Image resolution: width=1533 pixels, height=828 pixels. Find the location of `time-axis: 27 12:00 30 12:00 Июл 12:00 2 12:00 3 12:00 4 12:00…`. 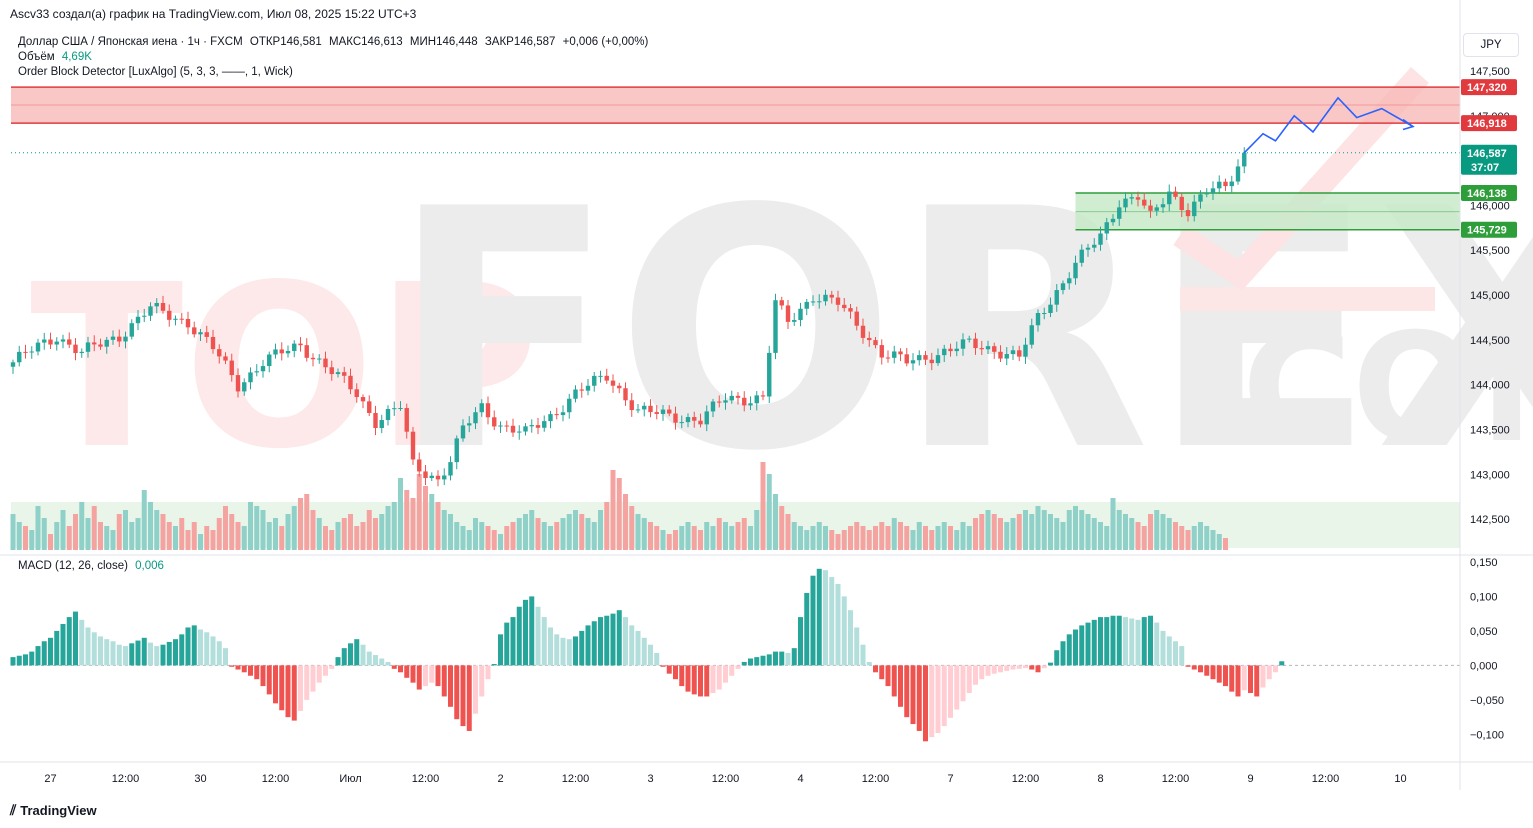

time-axis: 27 12:00 30 12:00 Июл 12:00 2 12:00 3 12:00 4 12:00… is located at coordinates (725, 779).